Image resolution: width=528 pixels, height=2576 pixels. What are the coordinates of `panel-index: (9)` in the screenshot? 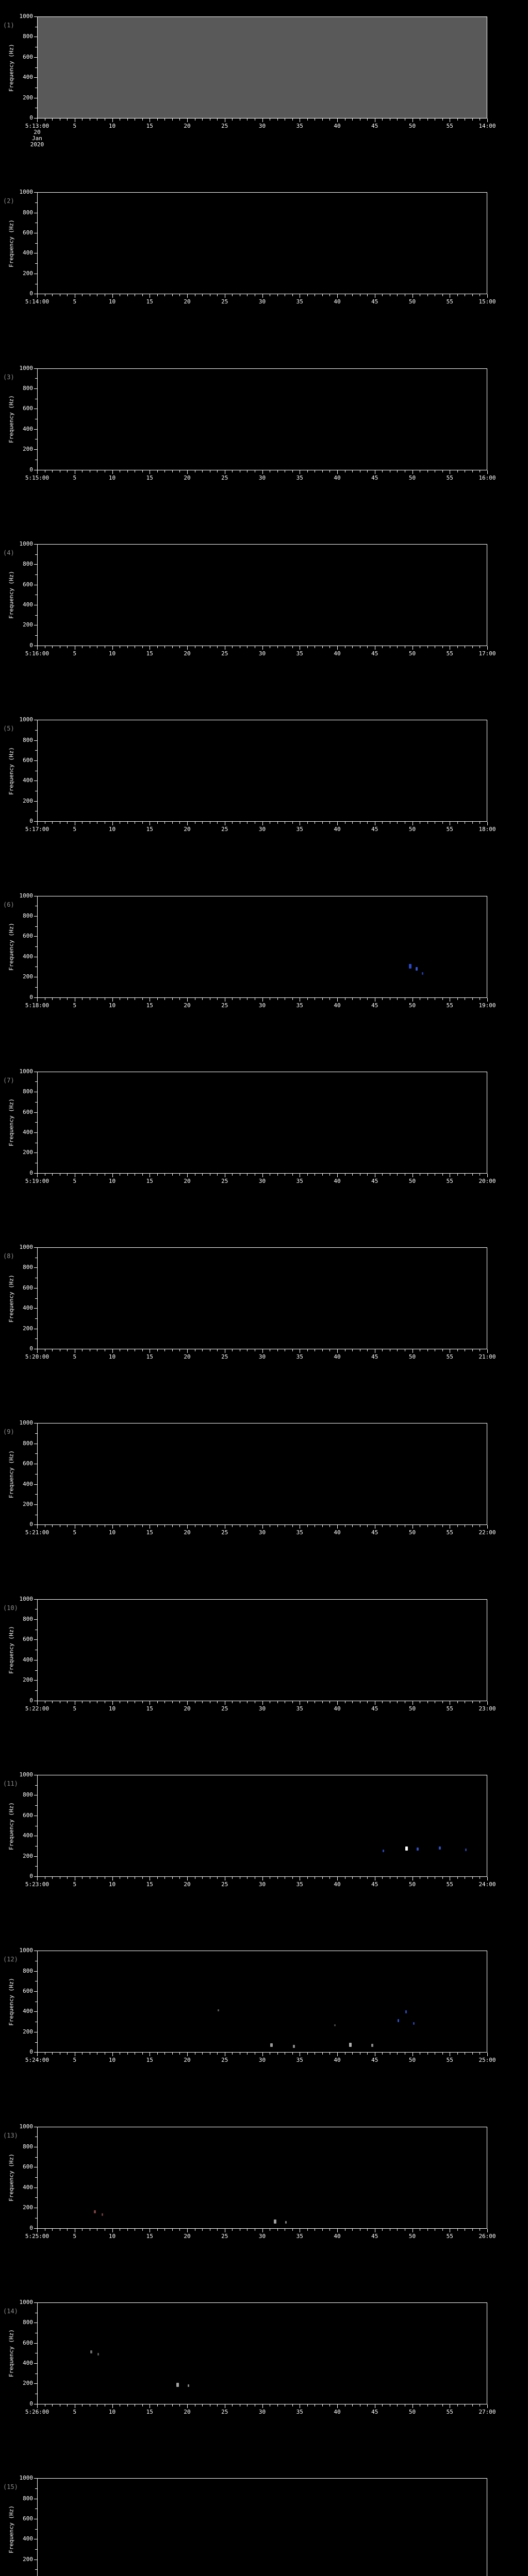 It's located at (8, 1432).